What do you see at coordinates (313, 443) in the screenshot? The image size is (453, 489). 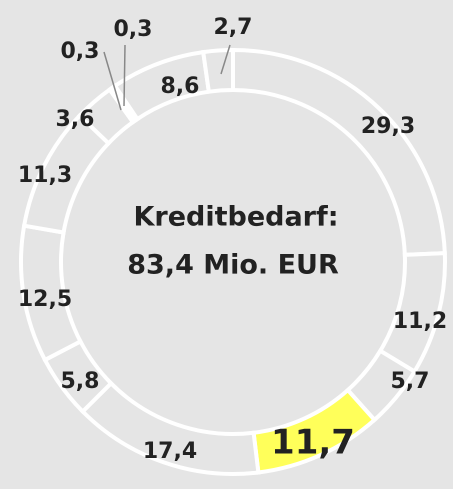 I see `data-label: 11,7` at bounding box center [313, 443].